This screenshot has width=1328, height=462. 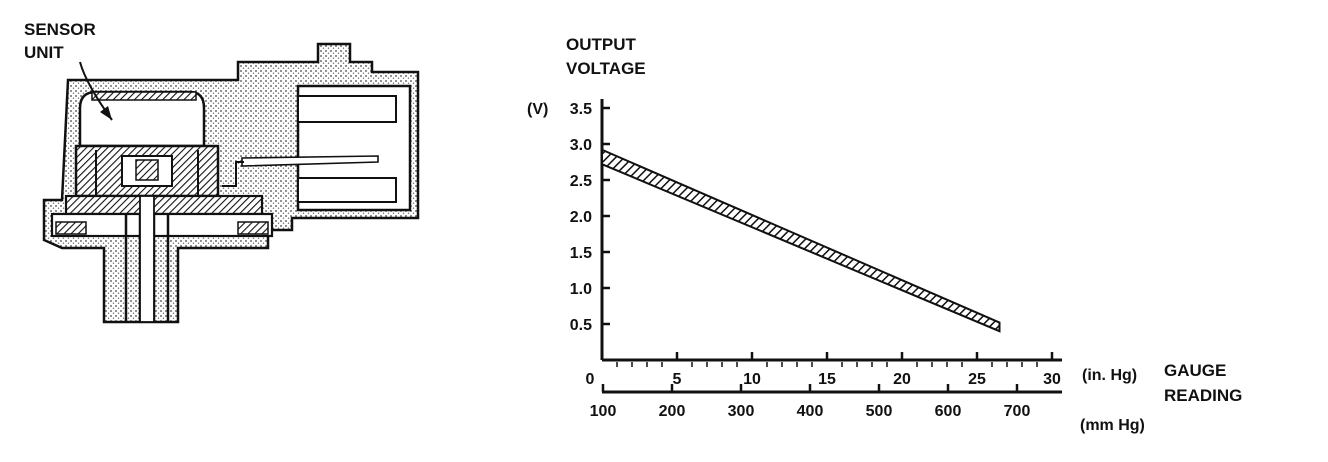 I want to click on sensor-core-inner, so click(x=147, y=170).